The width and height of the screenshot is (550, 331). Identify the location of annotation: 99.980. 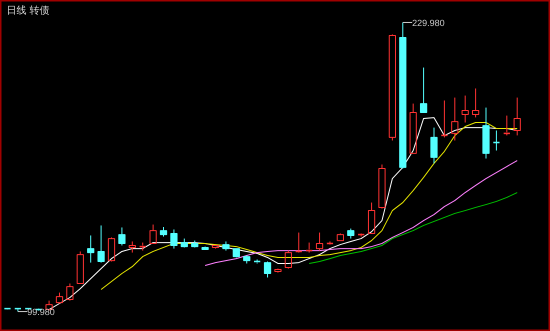
(41, 312).